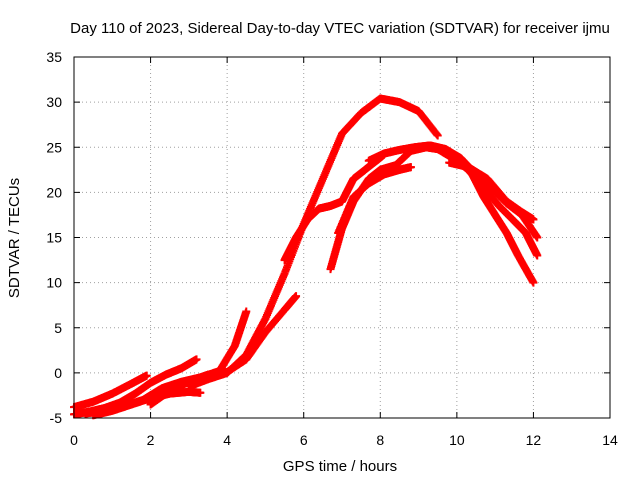 Image resolution: width=640 pixels, height=480 pixels. I want to click on y-tick-label: 0, so click(58, 373).